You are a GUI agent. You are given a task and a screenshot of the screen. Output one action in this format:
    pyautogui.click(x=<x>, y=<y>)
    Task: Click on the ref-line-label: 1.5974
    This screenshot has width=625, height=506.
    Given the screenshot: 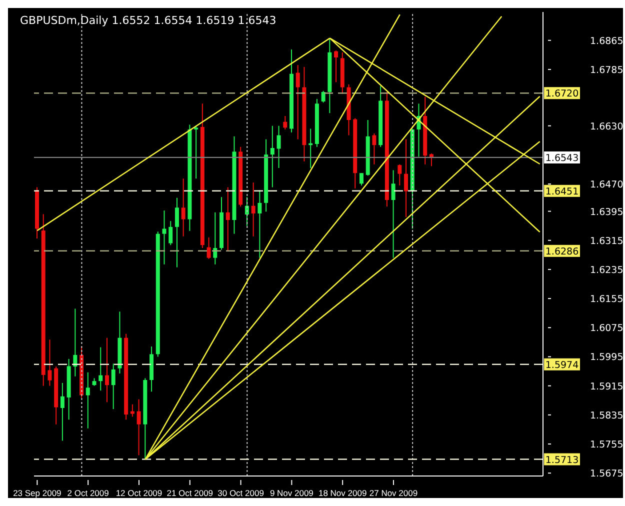 What is the action you would take?
    pyautogui.click(x=562, y=365)
    